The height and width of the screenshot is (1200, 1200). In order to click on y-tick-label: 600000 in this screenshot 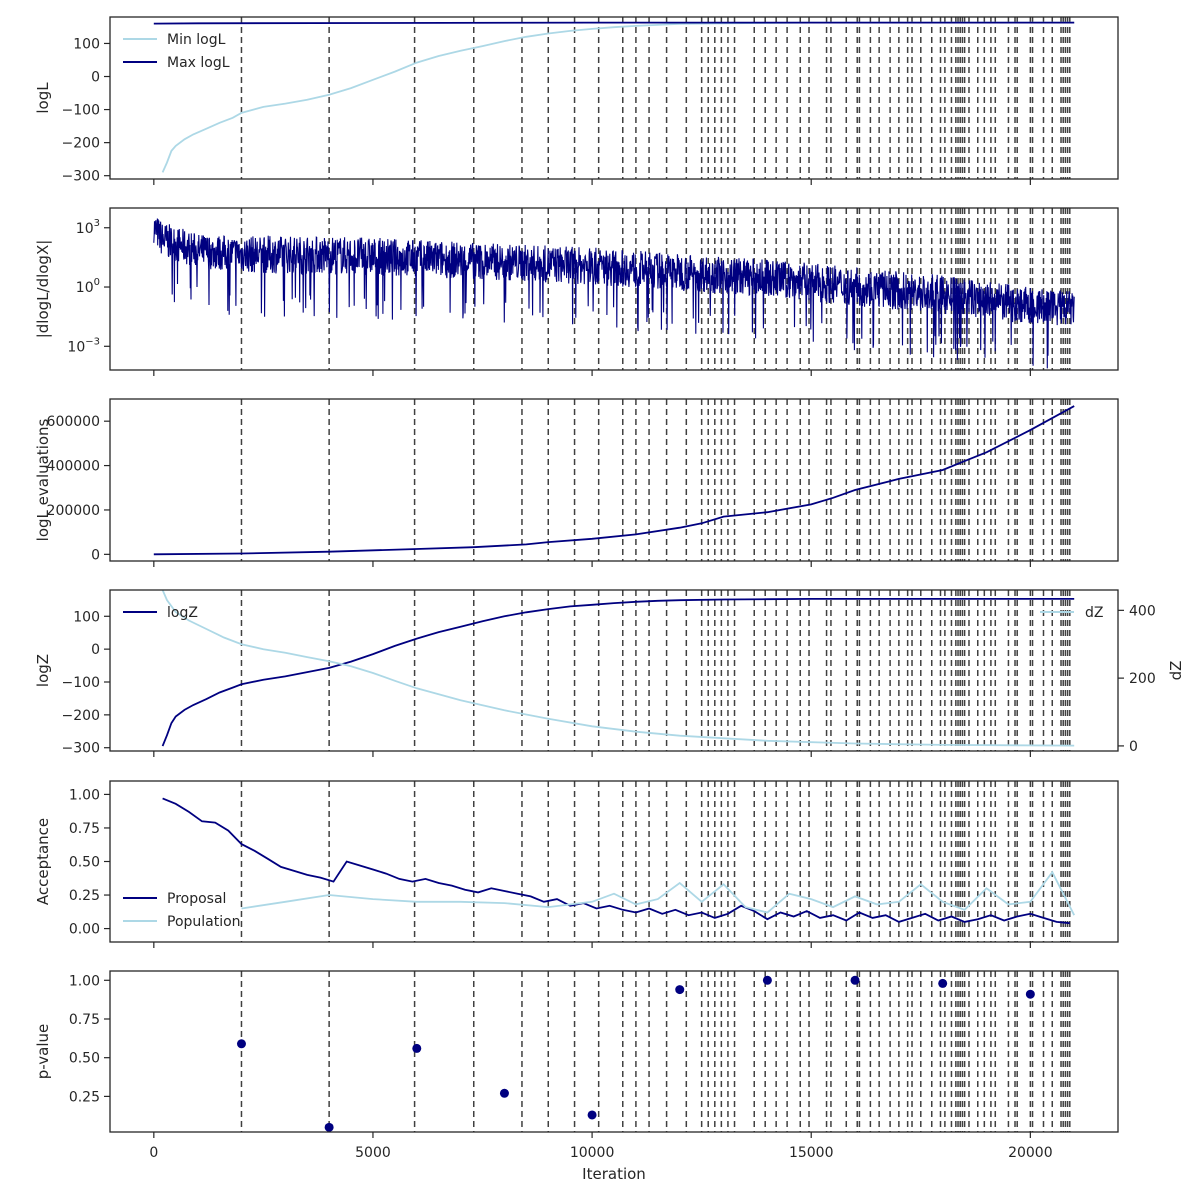, I will do `click(73, 422)`.